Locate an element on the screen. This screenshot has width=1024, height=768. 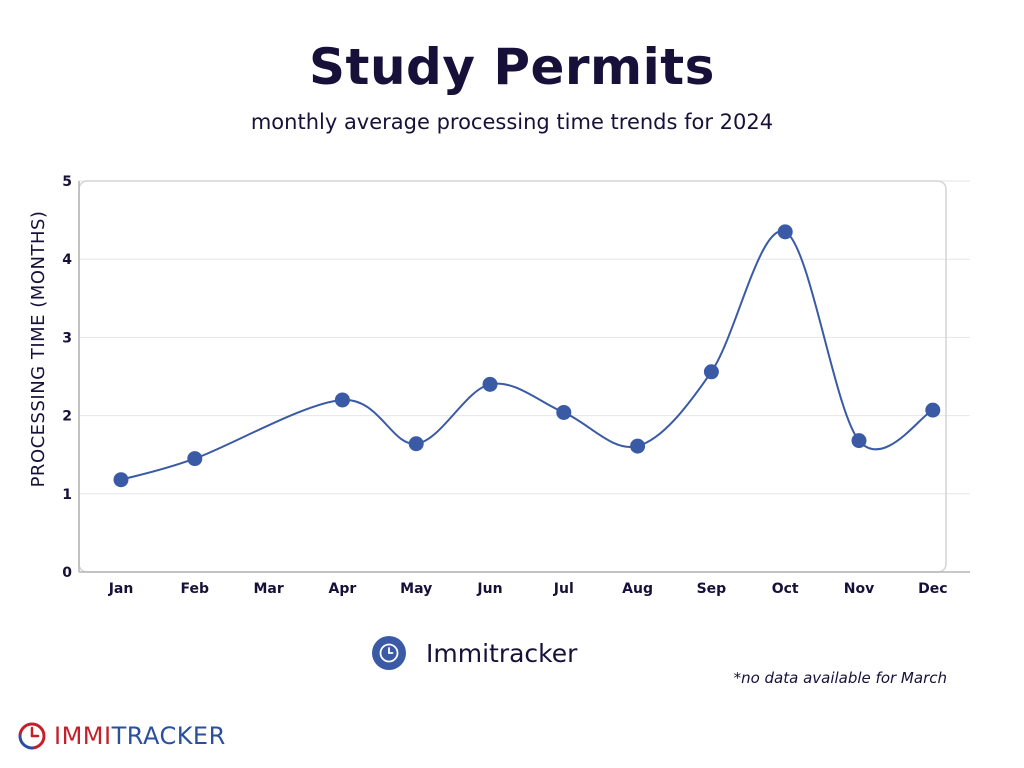
x-tick-label: Mar is located at coordinates (268, 589).